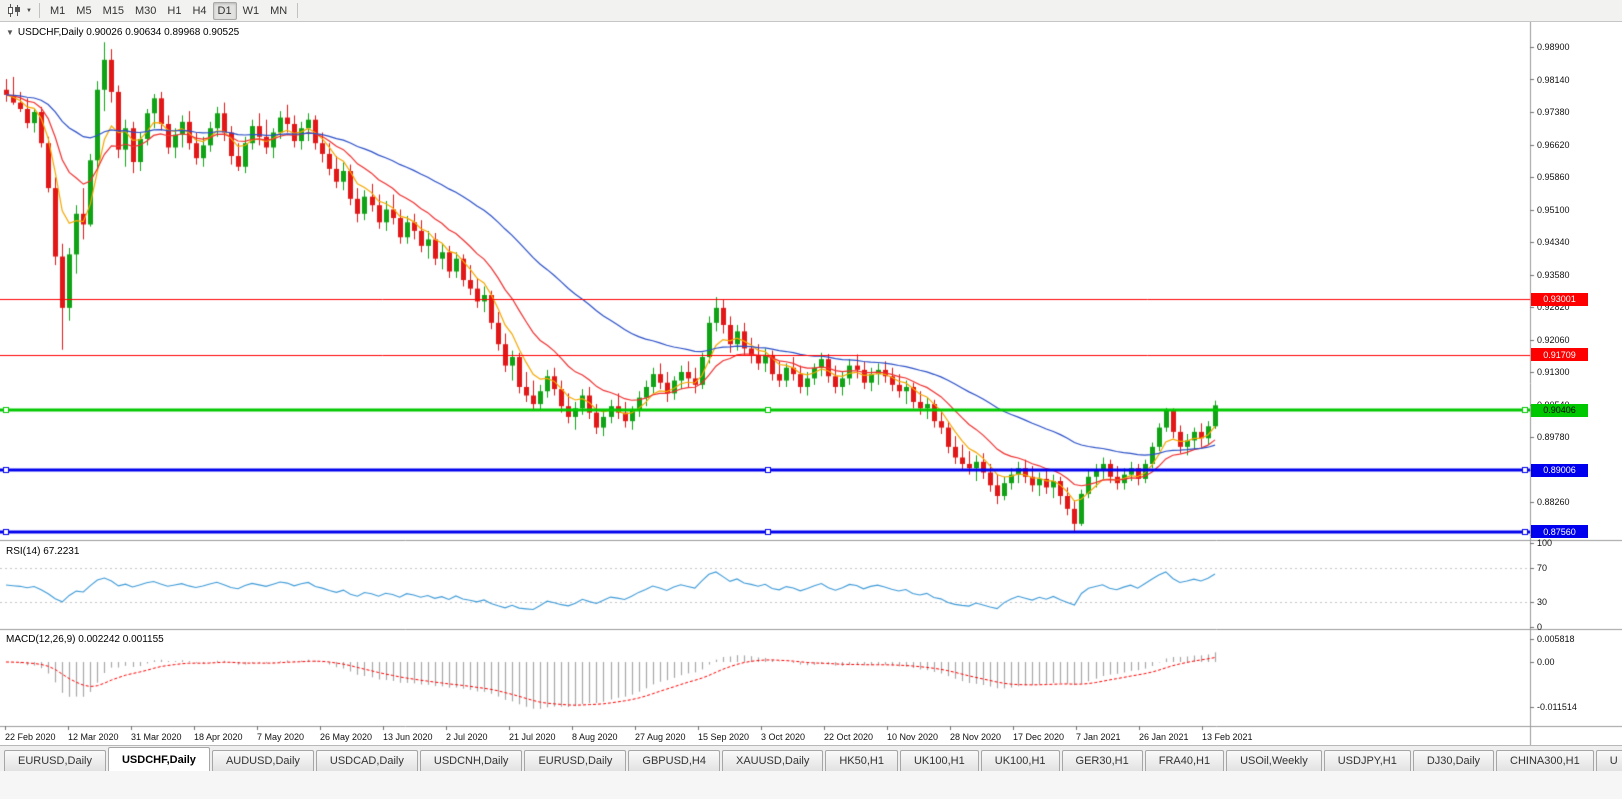 Image resolution: width=1622 pixels, height=799 pixels. What do you see at coordinates (772, 760) in the screenshot?
I see `chart-tab-xauusd-daily: XAUUSD,Daily` at bounding box center [772, 760].